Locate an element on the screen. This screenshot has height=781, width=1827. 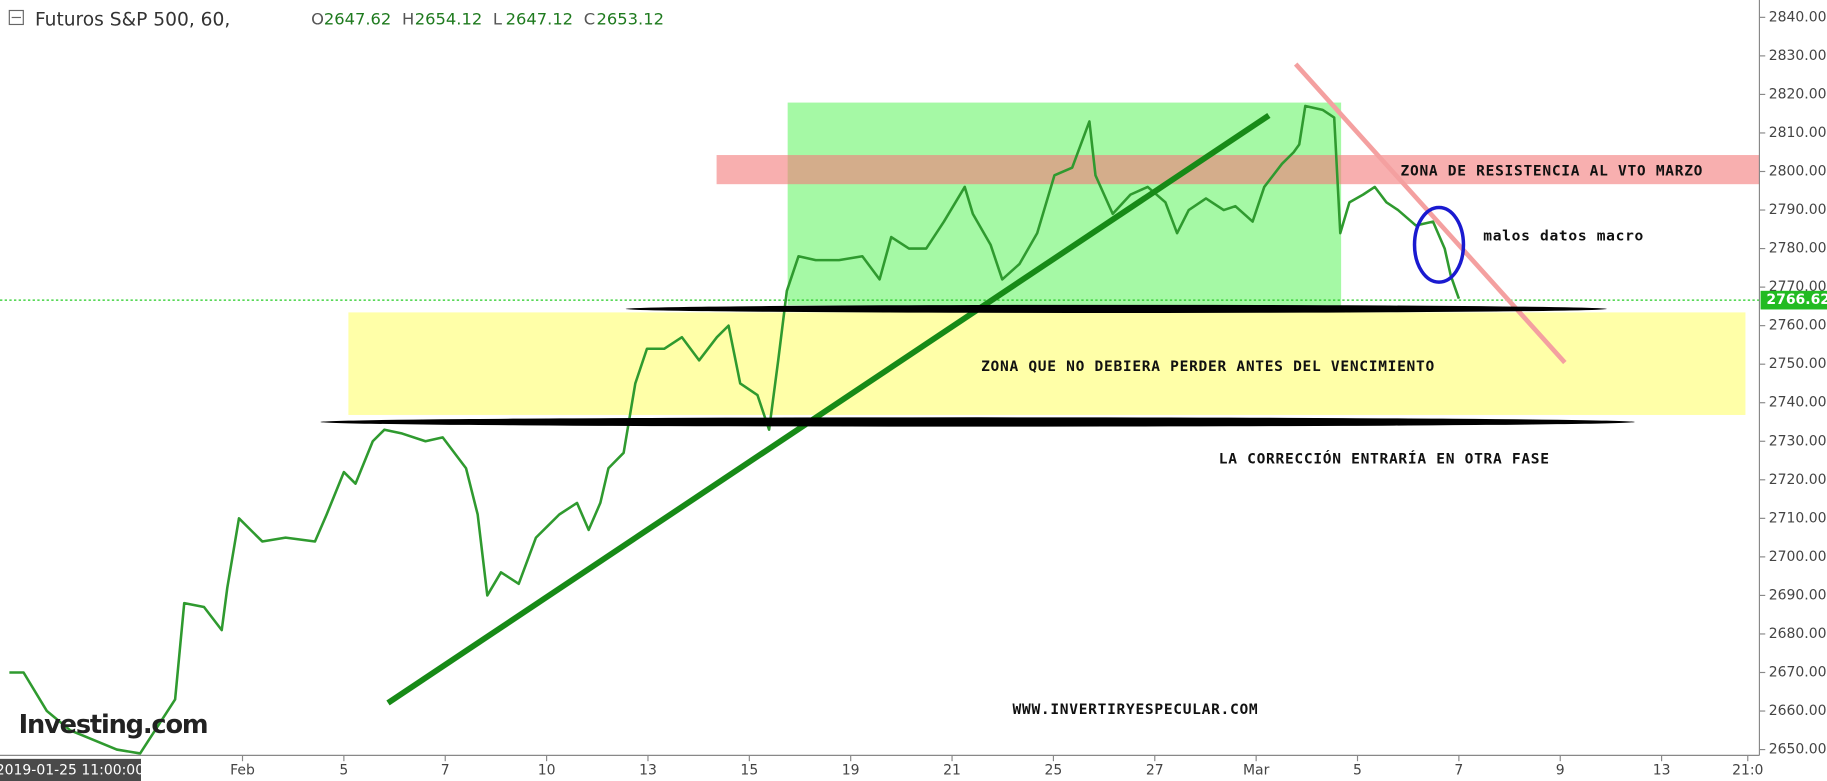
x-tick-label: Feb is located at coordinates (242, 771).